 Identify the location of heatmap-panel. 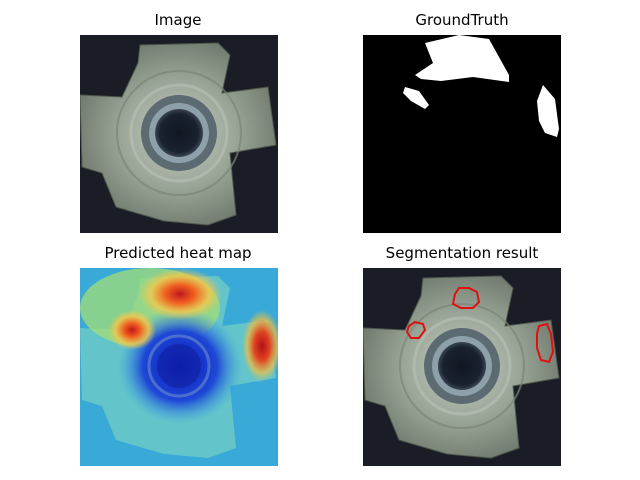
(179, 367).